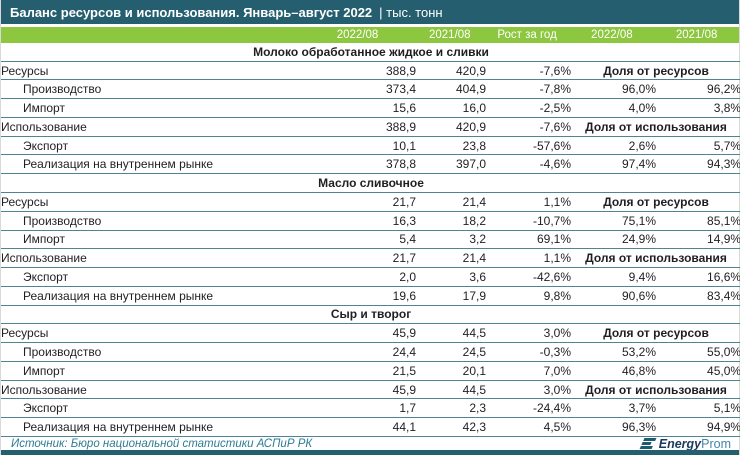 The width and height of the screenshot is (740, 455). I want to click on logo-text-energy: Energy, so click(680, 443).